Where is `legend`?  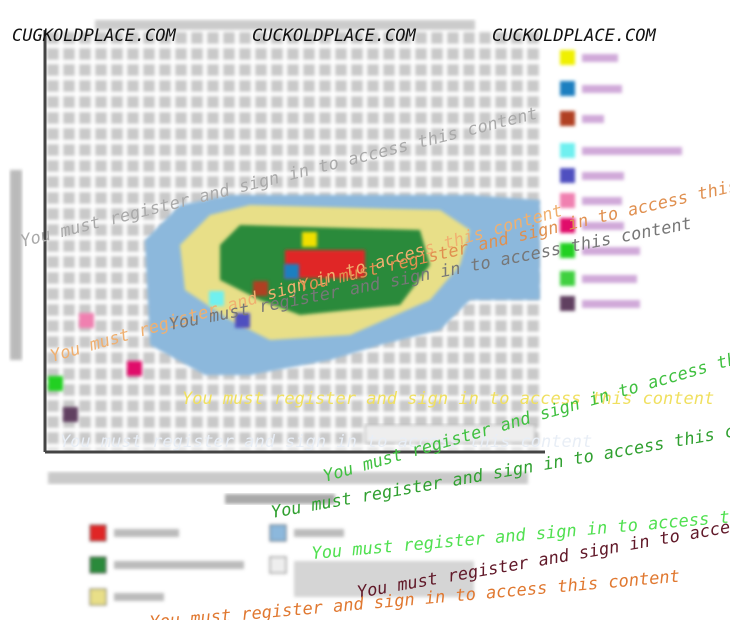
legend is located at coordinates (621, 180).